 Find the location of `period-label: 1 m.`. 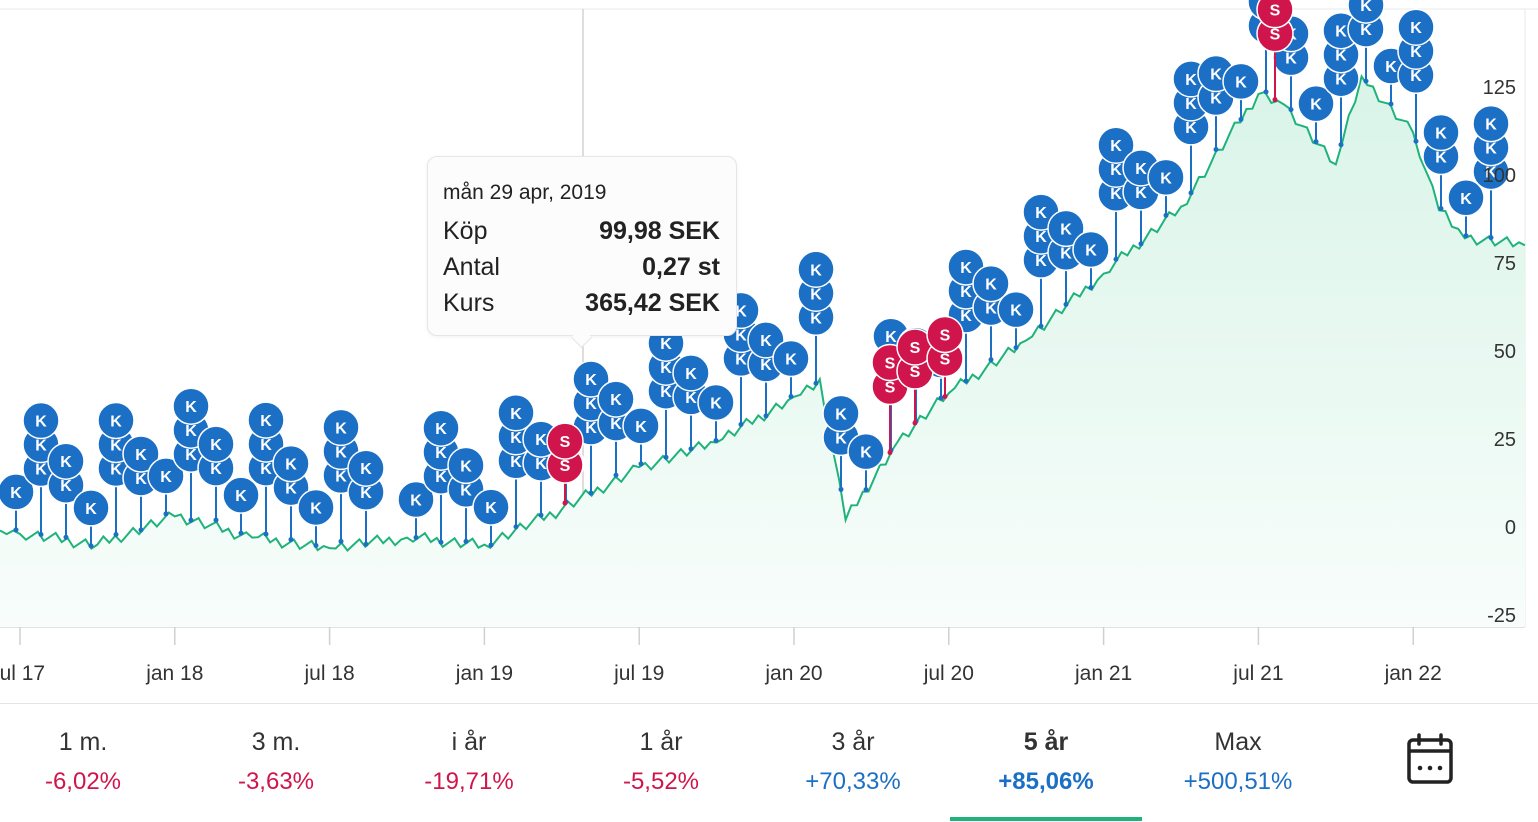

period-label: 1 m. is located at coordinates (83, 742).